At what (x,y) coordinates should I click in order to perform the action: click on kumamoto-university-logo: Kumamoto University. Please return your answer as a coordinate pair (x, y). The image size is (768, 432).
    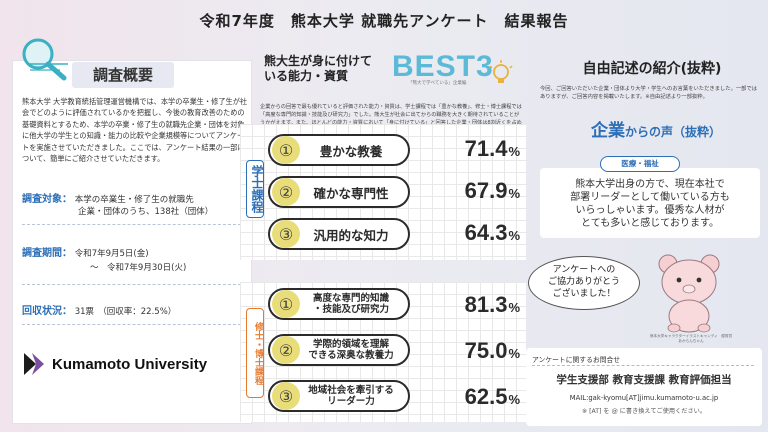
    Looking at the image, I should click on (114, 364).